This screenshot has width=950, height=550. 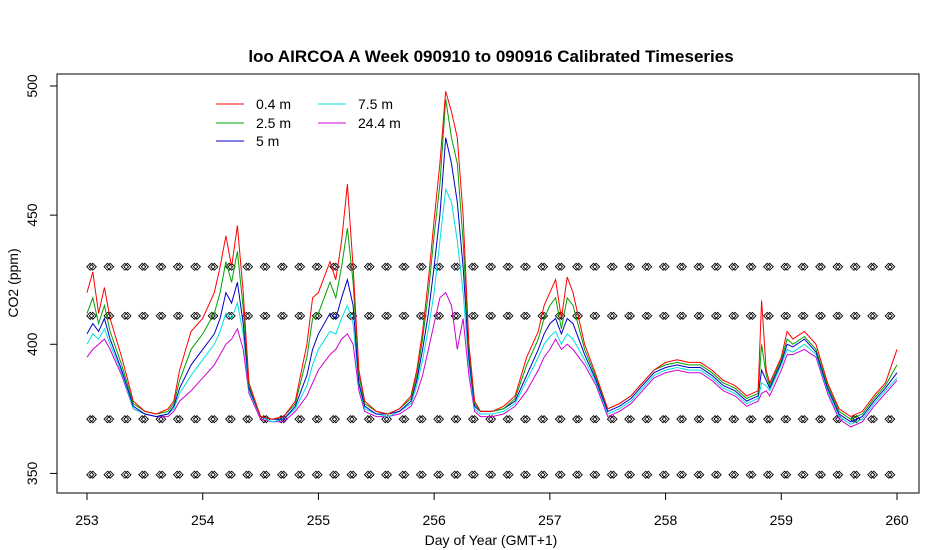 What do you see at coordinates (41, 279) in the screenshot?
I see `y-axis: 350 400 450 500` at bounding box center [41, 279].